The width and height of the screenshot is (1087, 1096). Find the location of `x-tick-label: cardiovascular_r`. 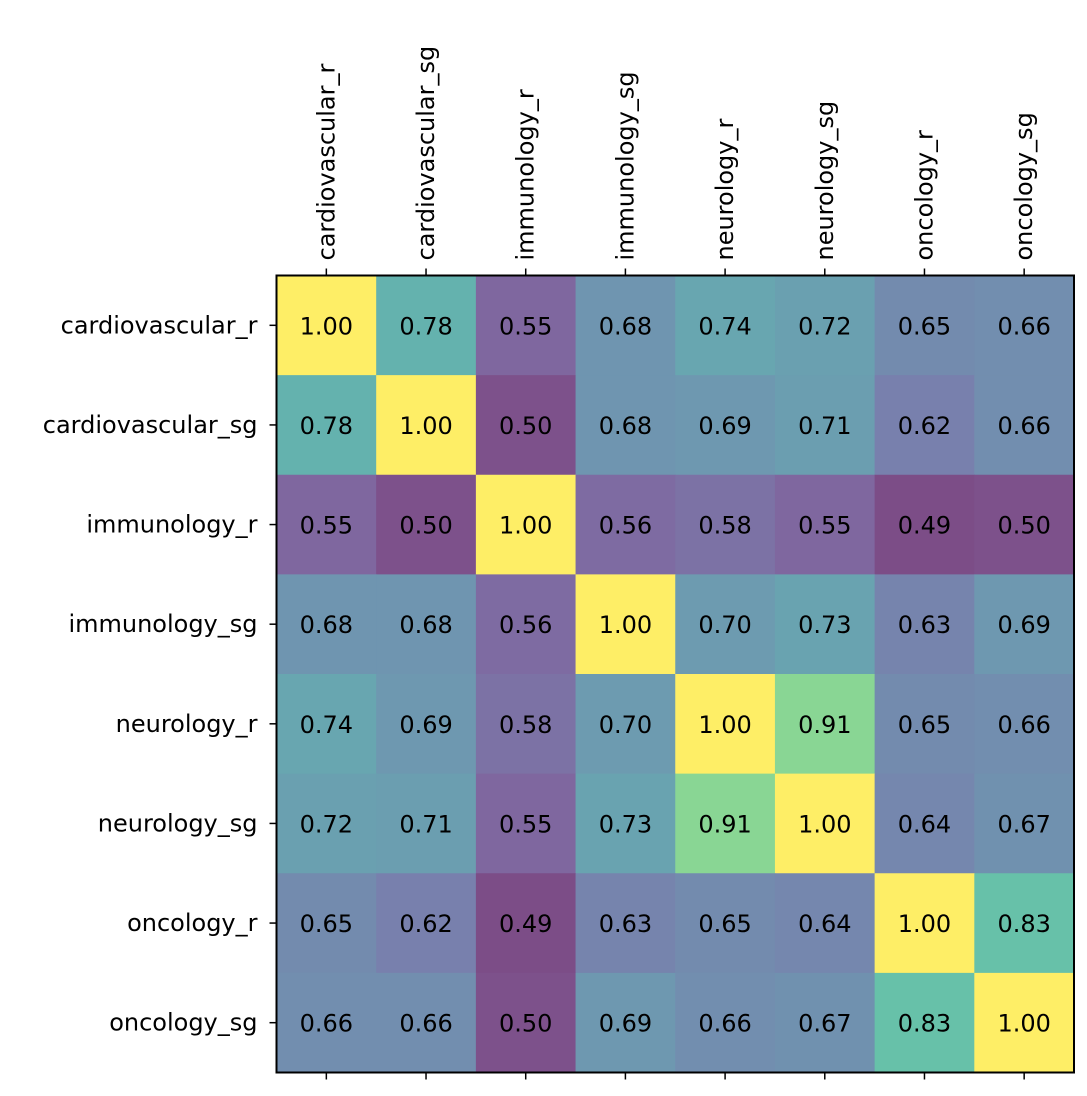

x-tick-label: cardiovascular_r is located at coordinates (326, 162).